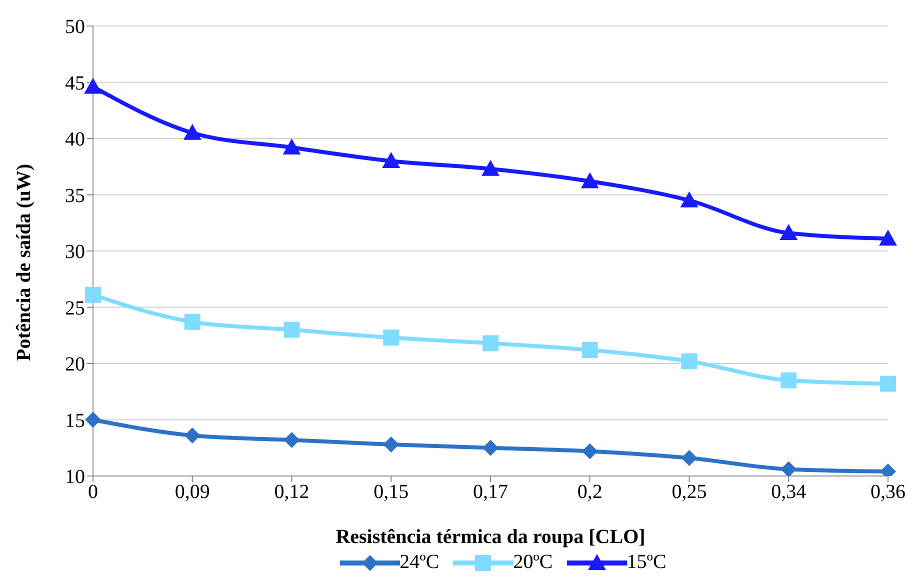 The height and width of the screenshot is (587, 916). What do you see at coordinates (689, 492) in the screenshot?
I see `x-tick-label: 0,25` at bounding box center [689, 492].